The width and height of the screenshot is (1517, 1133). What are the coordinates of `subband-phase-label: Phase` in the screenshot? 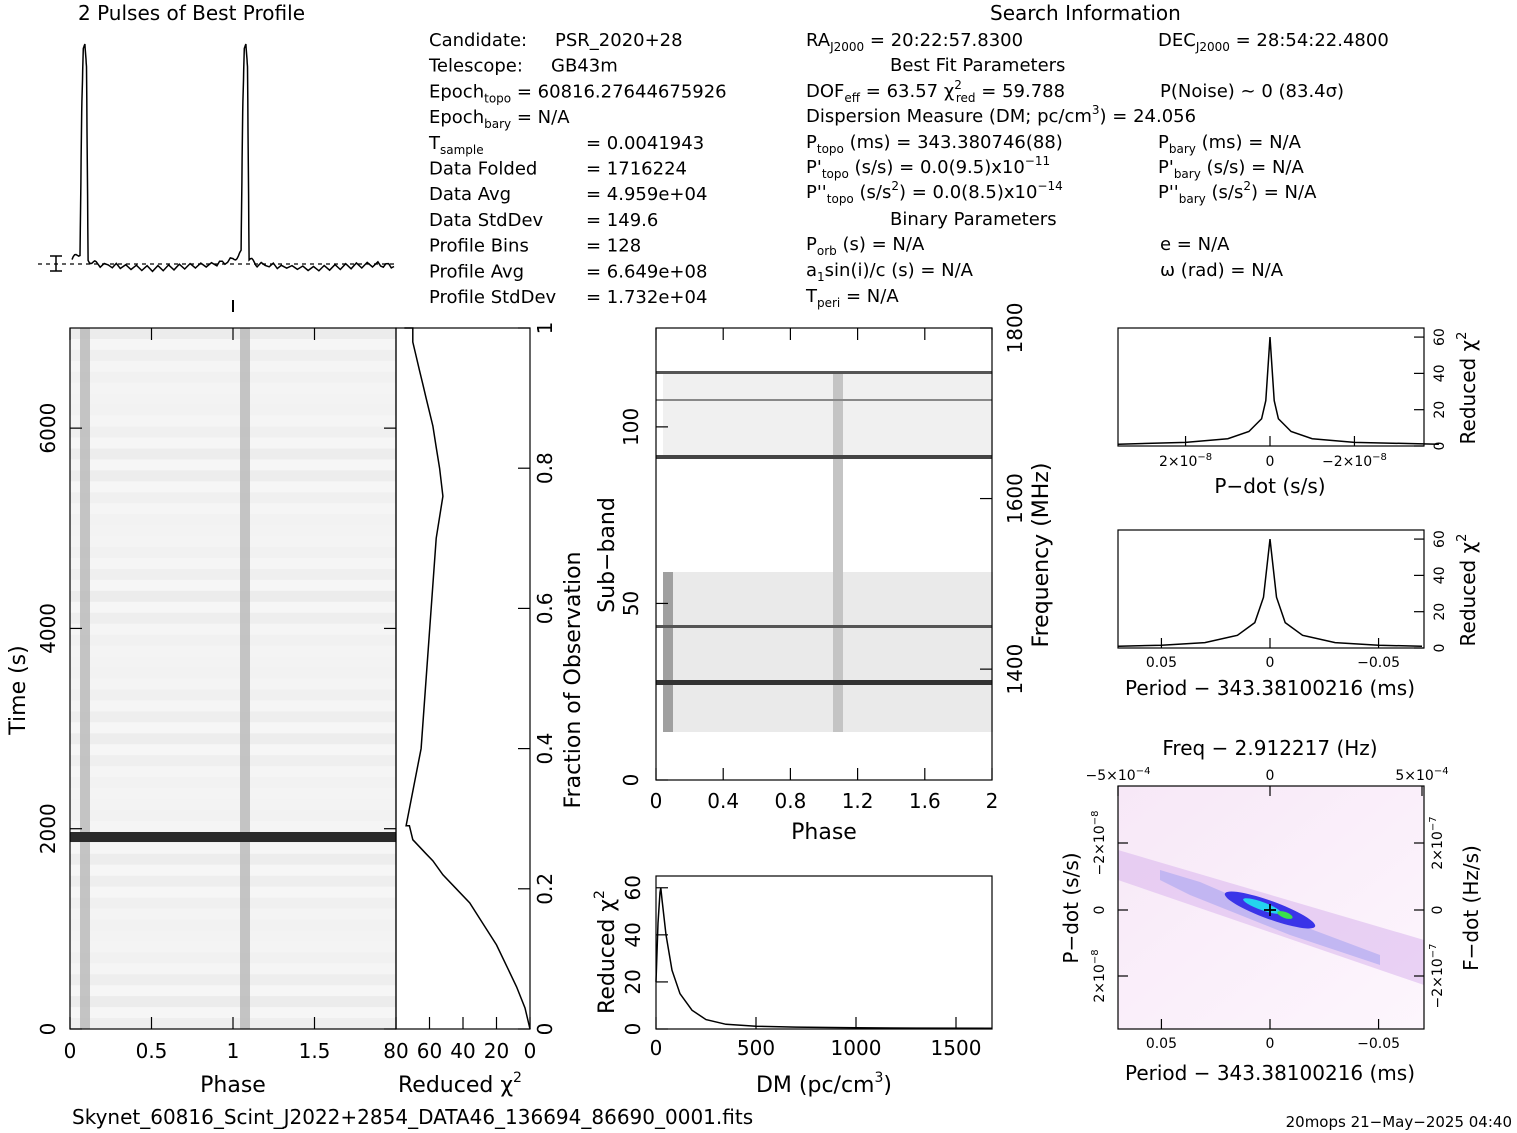 It's located at (824, 832).